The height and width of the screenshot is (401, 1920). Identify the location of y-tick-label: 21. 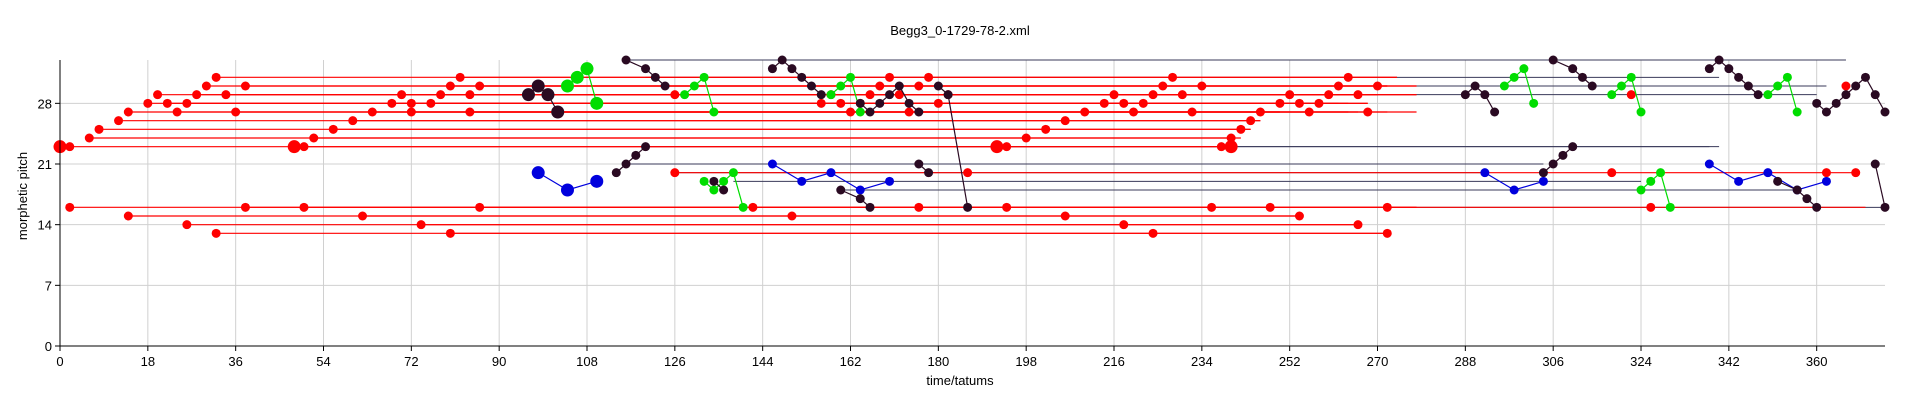
(45, 164).